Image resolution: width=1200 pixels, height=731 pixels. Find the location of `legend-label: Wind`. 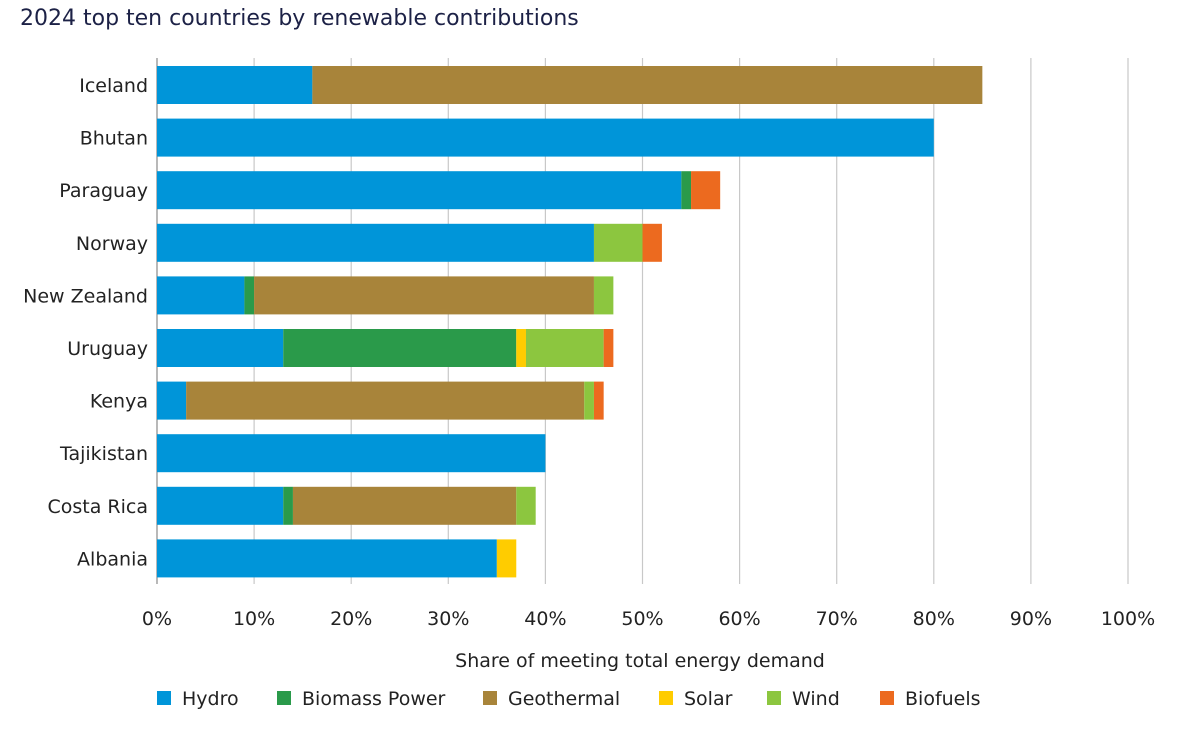

legend-label: Wind is located at coordinates (816, 699).